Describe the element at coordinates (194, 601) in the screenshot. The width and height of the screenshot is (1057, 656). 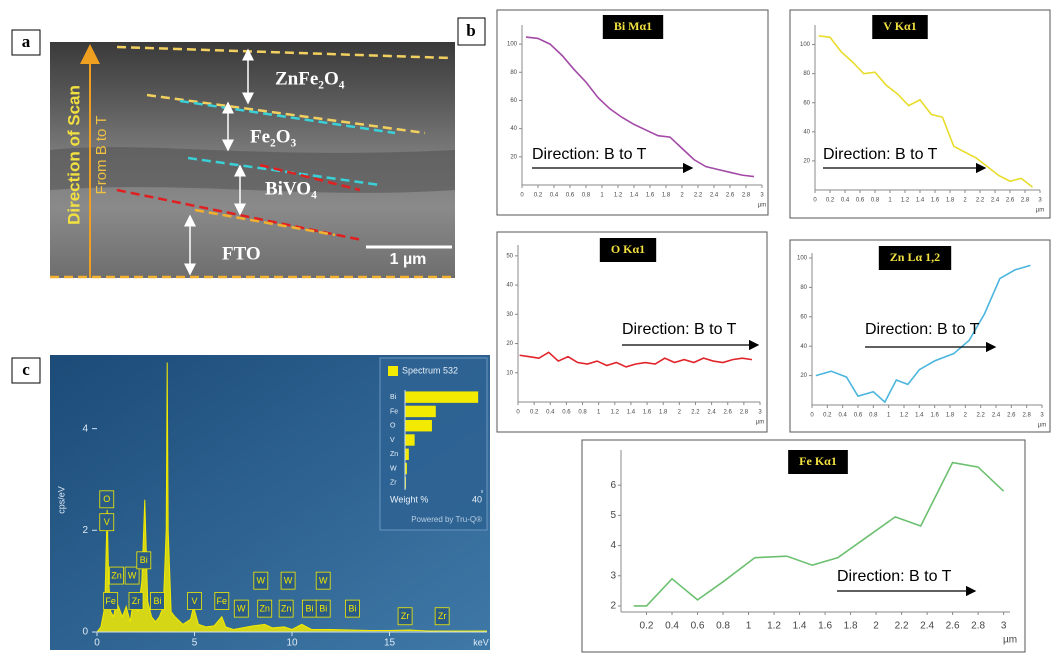
I see `peak-label: V` at that location.